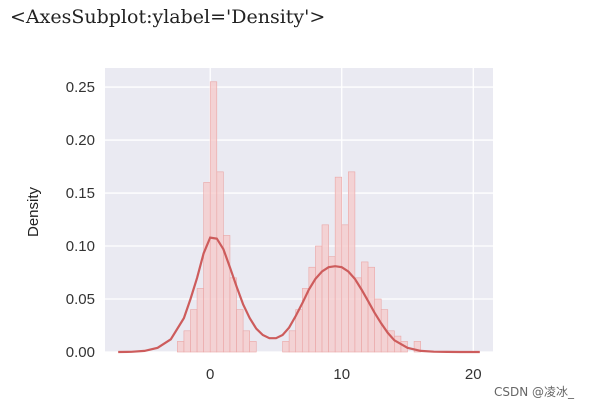 Image resolution: width=590 pixels, height=413 pixels. I want to click on y-tick-label: 0.15, so click(80, 193).